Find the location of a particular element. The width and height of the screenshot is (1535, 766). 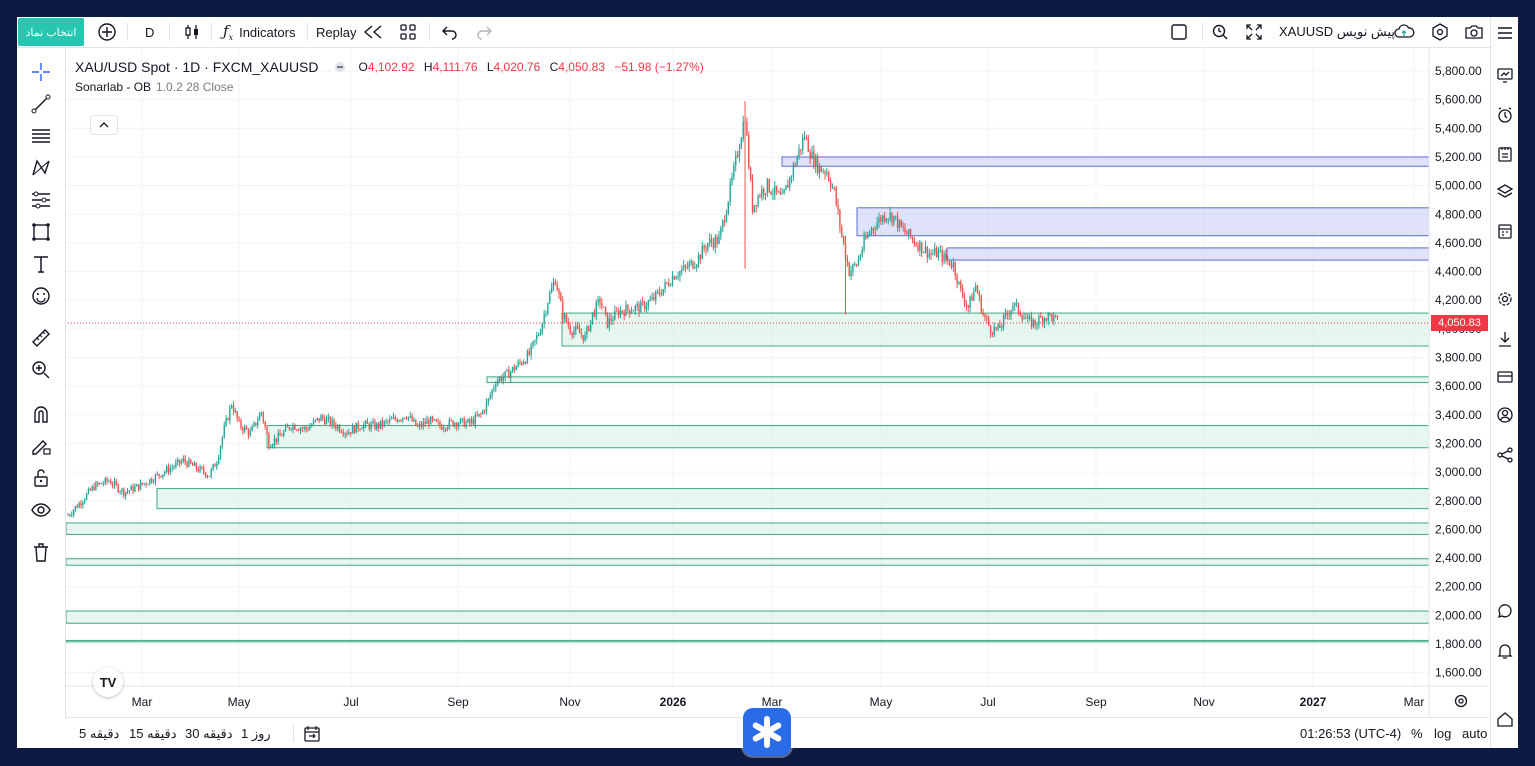

emoji-tool is located at coordinates (41, 296).